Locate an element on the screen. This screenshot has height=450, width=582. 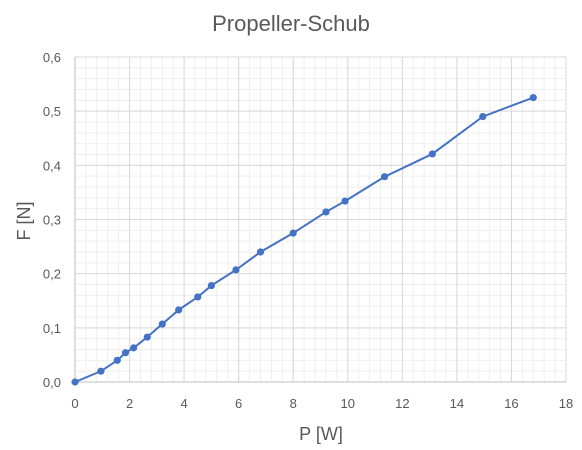
x-tick-label: 10 is located at coordinates (348, 403).